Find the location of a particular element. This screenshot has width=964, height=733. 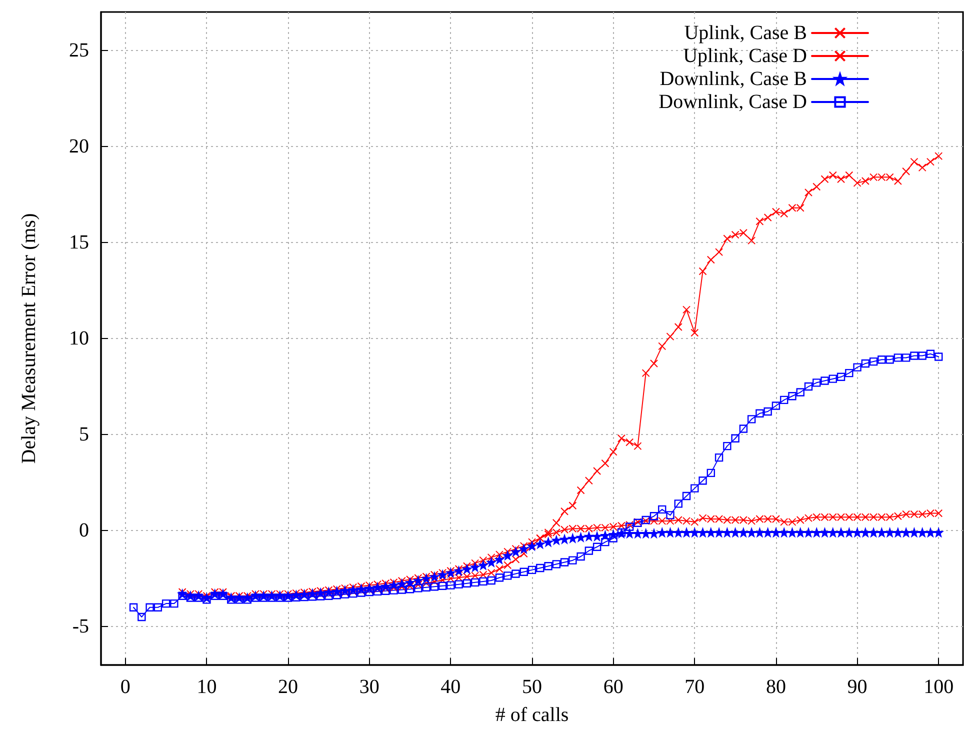

x-tick-label: 0 is located at coordinates (125, 687).